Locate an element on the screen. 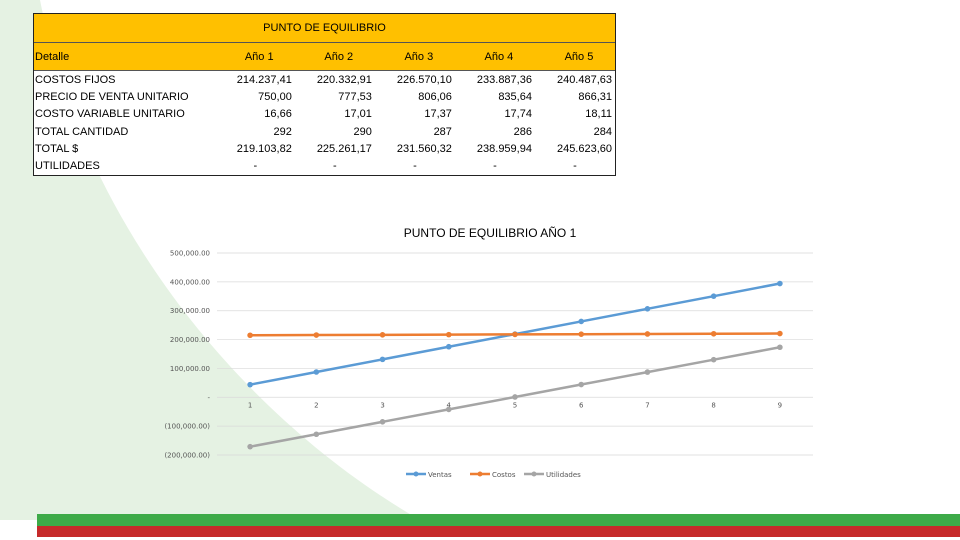  legend-marker-utilidades is located at coordinates (534, 474).